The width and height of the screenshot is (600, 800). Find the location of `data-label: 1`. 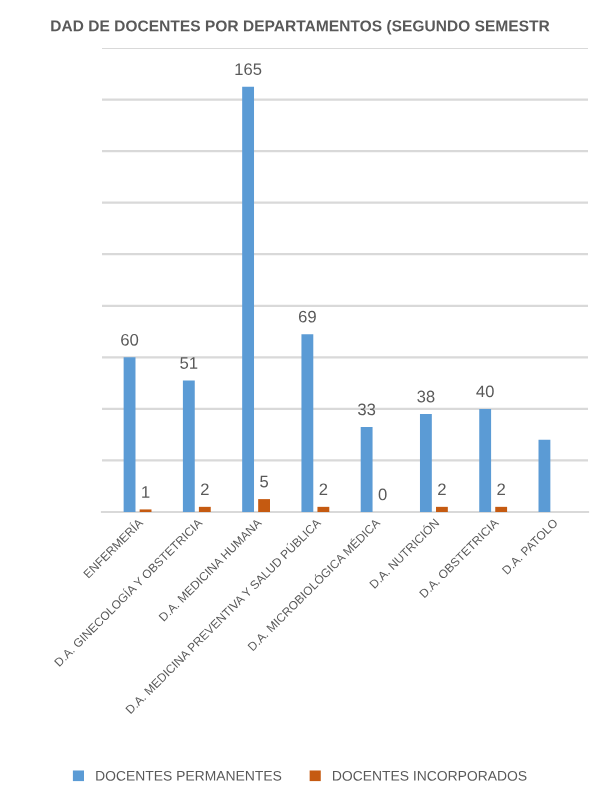

data-label: 1 is located at coordinates (146, 492).